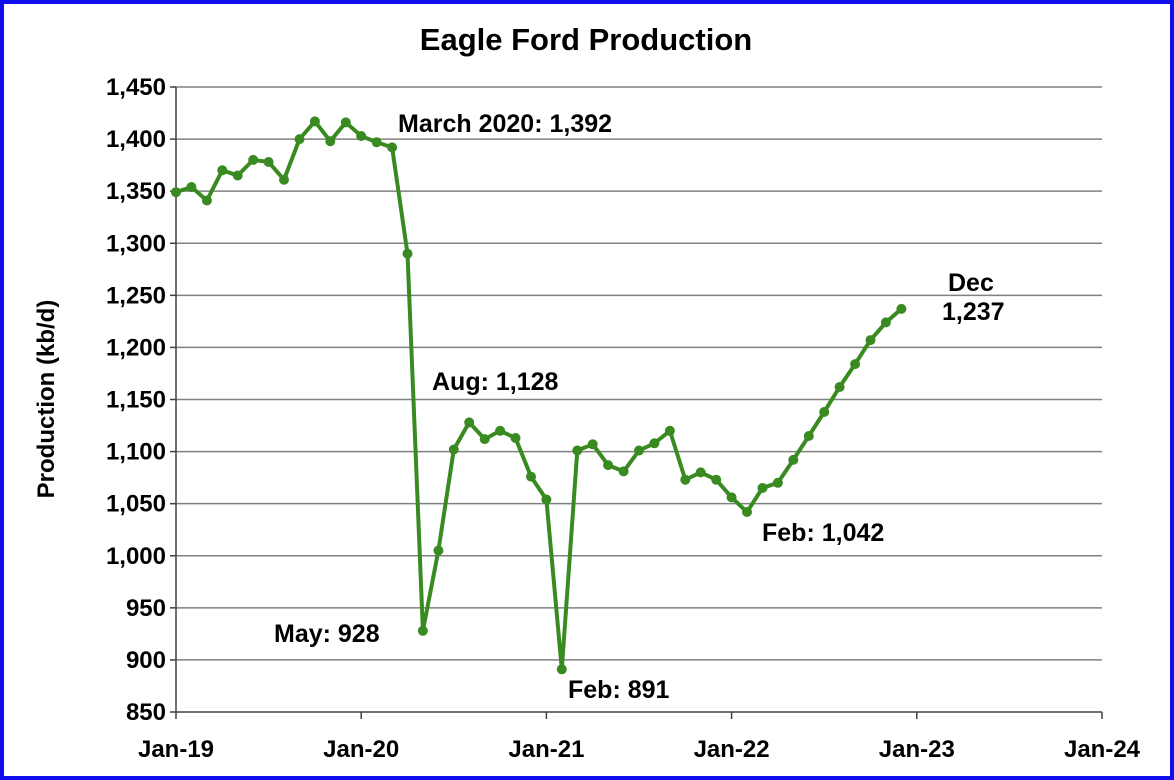  What do you see at coordinates (146, 608) in the screenshot?
I see `y-tick-label: 950` at bounding box center [146, 608].